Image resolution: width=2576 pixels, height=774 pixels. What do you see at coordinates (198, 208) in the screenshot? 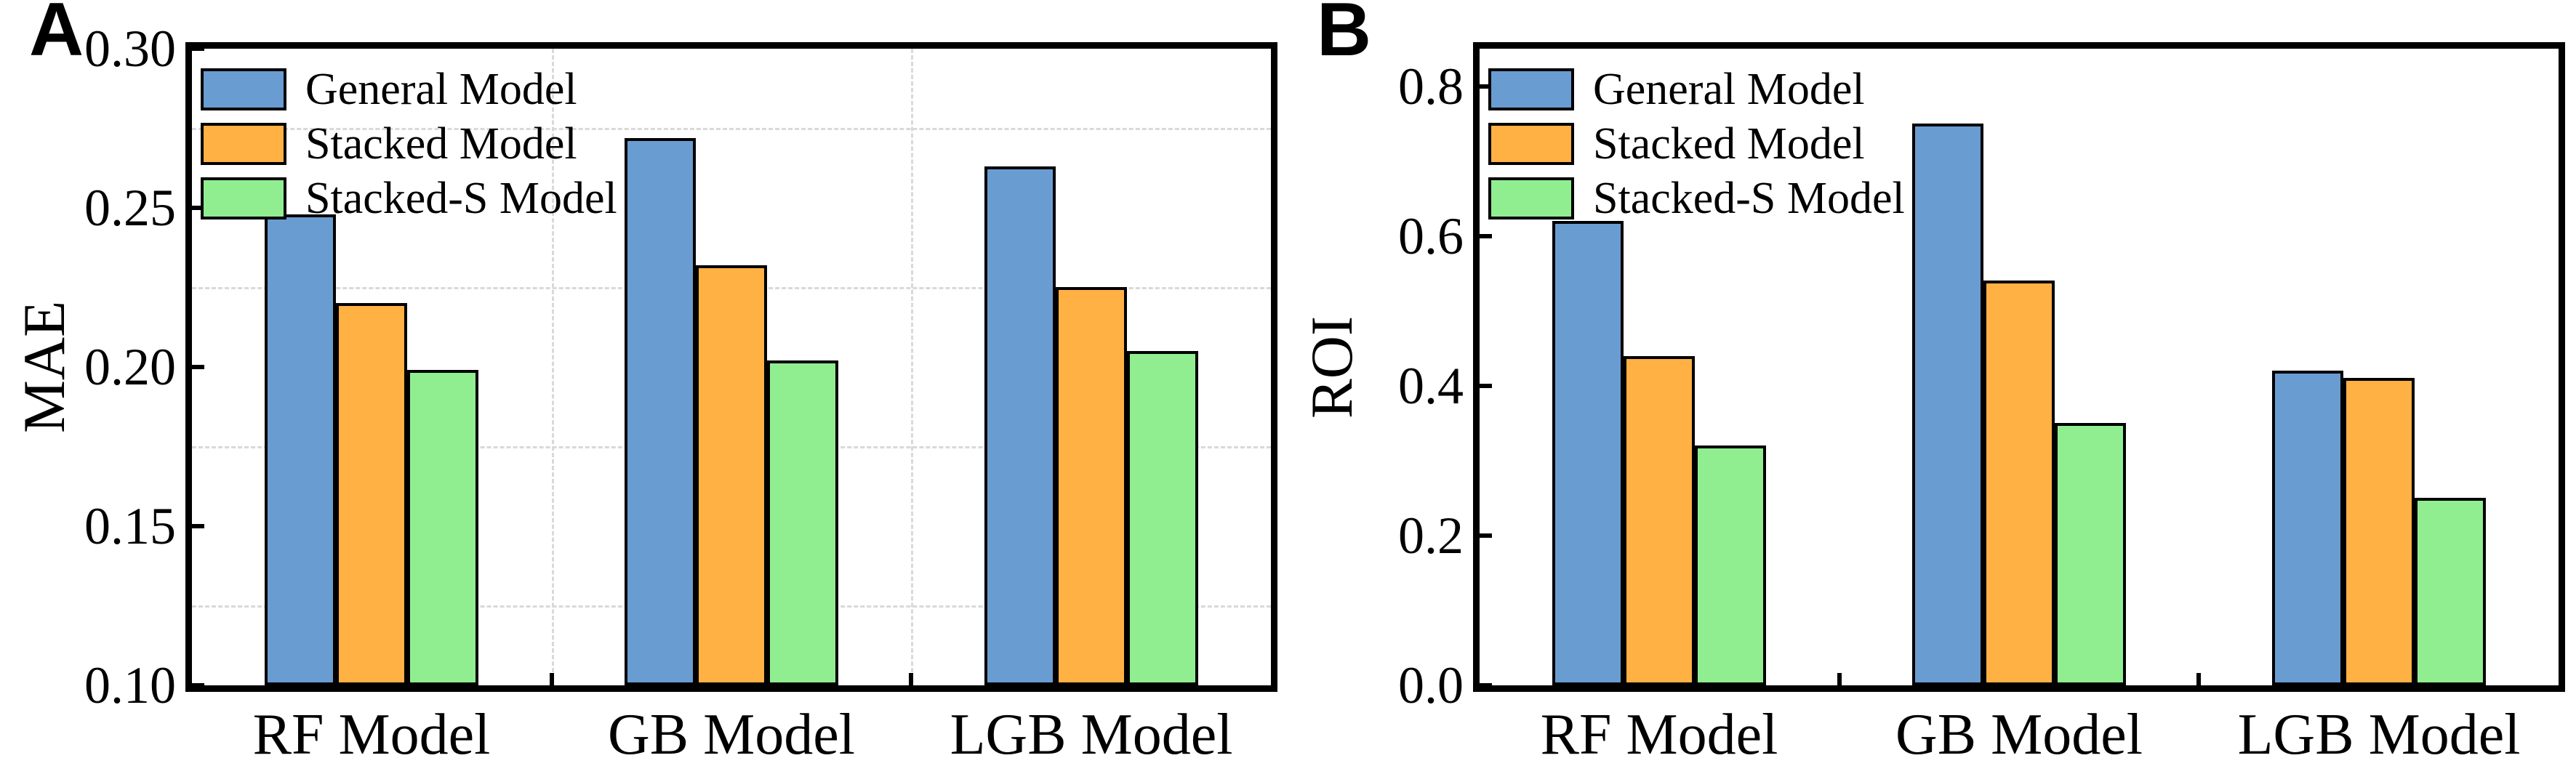
I see `y-tick-0.25` at bounding box center [198, 208].